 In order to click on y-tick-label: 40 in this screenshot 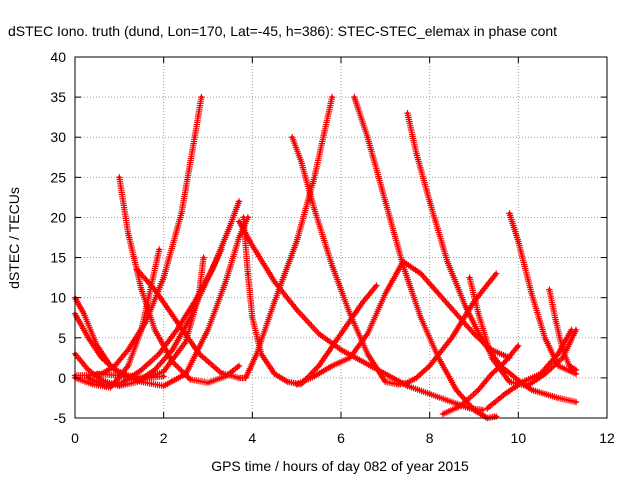, I will do `click(58, 57)`.